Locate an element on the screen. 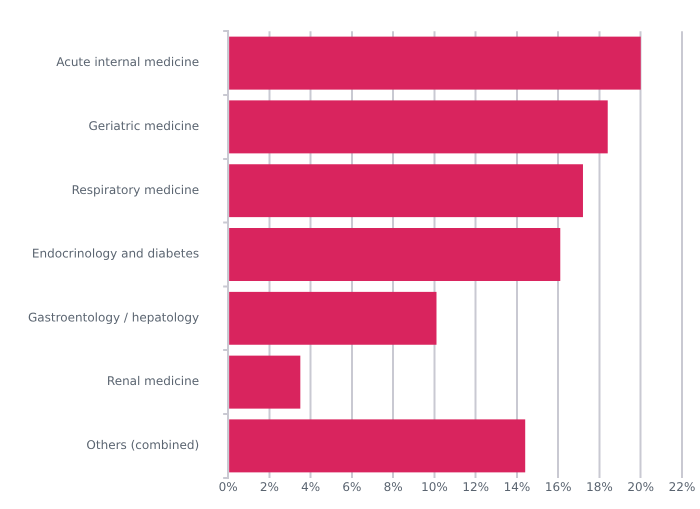  y-tick-label: Gastroentology / hepatology is located at coordinates (114, 317).